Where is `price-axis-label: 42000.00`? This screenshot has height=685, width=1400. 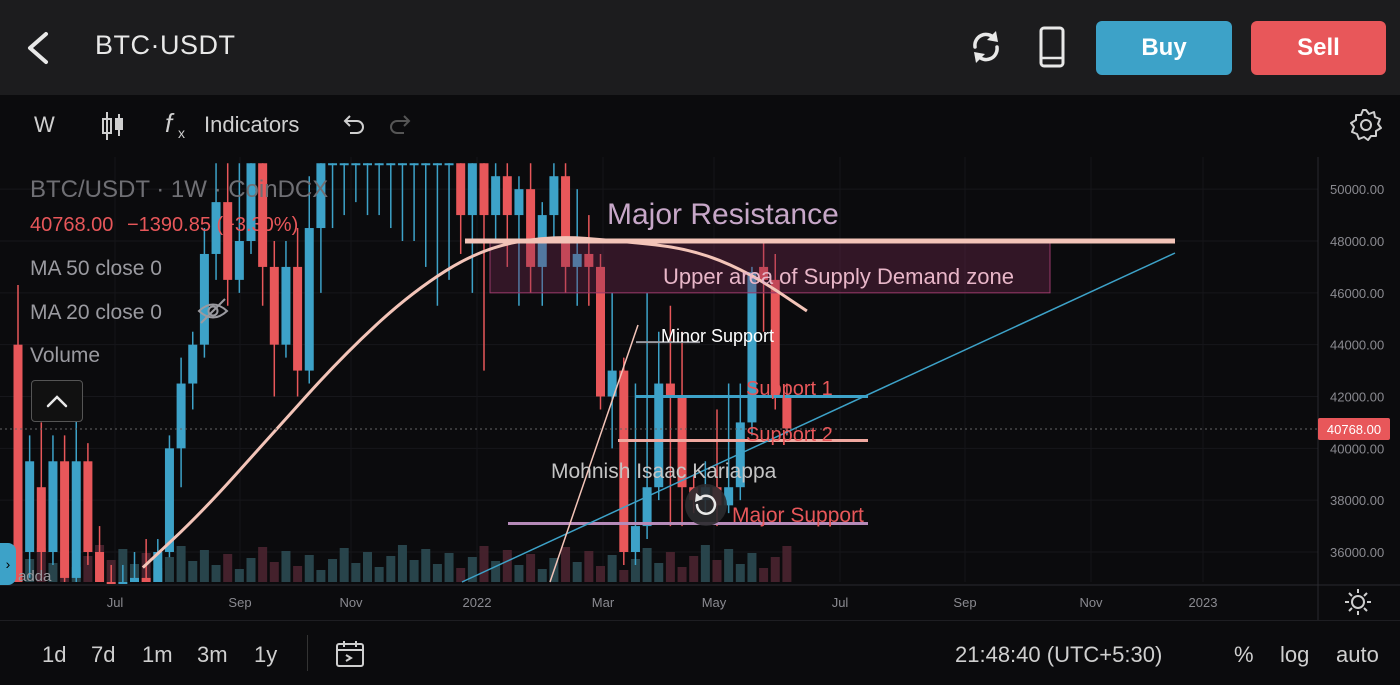
price-axis-label: 42000.00 is located at coordinates (1357, 397).